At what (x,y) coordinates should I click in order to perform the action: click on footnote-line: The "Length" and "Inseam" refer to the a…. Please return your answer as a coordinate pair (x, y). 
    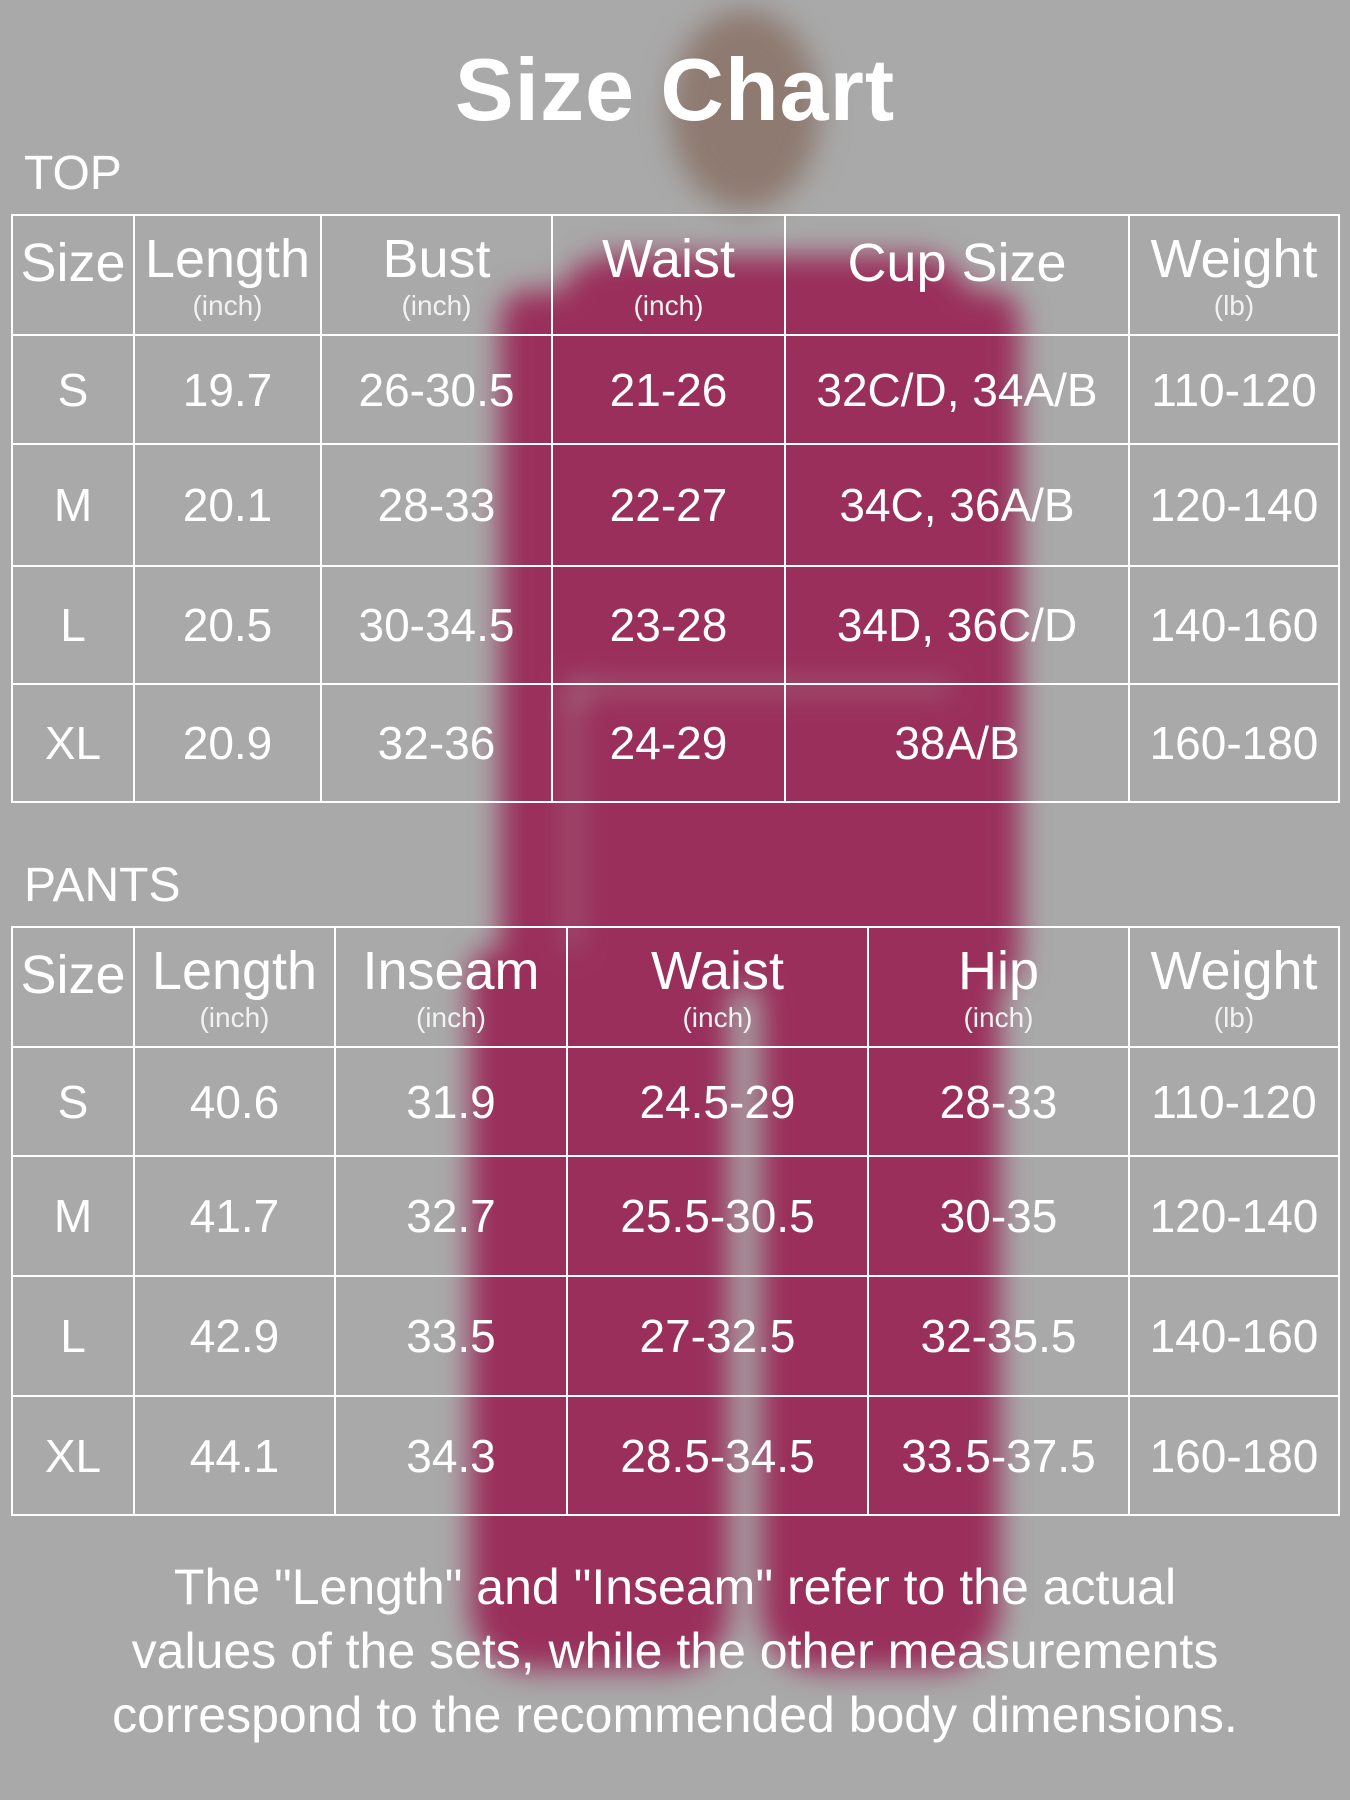
    Looking at the image, I should click on (675, 1587).